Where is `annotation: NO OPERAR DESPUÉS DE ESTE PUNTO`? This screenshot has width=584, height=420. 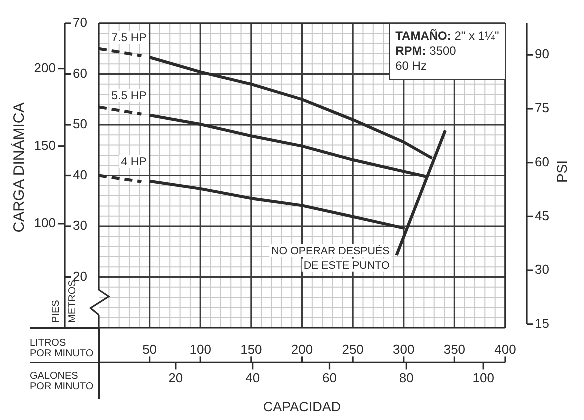 annotation: NO OPERAR DESPUÉS DE ESTE PUNTO is located at coordinates (331, 258).